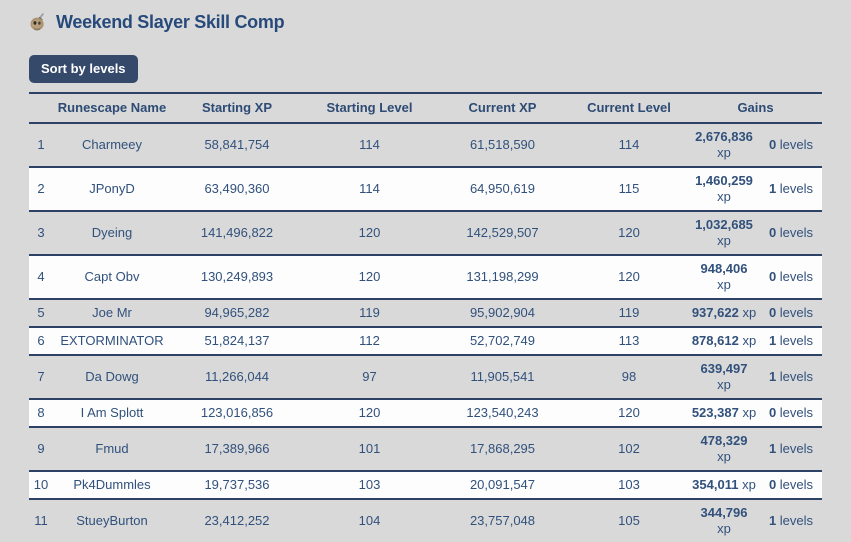 The width and height of the screenshot is (851, 542). I want to click on rank-cell: 5, so click(41, 312).